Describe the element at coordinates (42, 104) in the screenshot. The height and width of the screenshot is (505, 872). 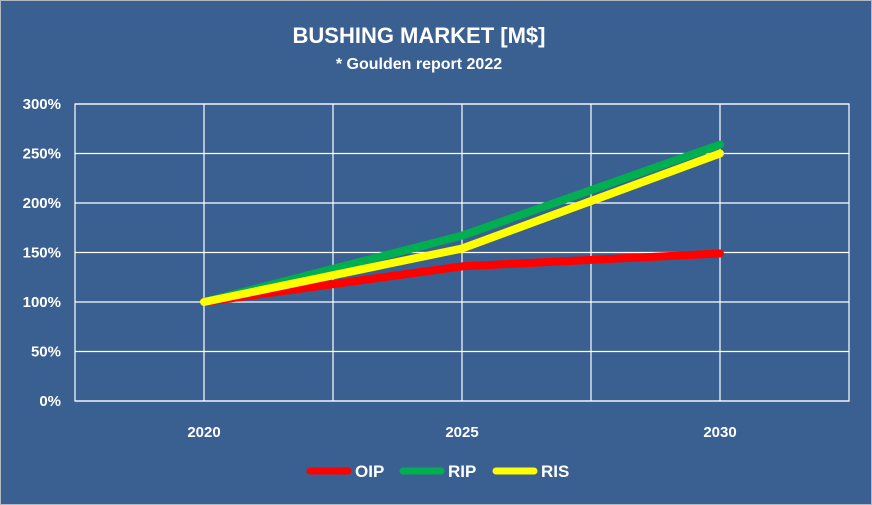
I see `y-tick-label: 300%` at that location.